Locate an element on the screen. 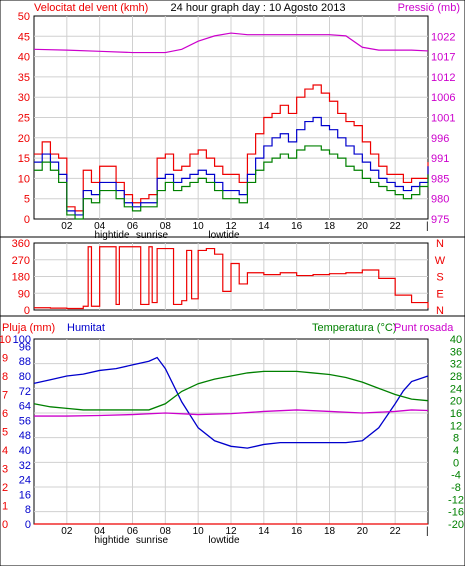  panel1-x-tick: 10 is located at coordinates (199, 226).